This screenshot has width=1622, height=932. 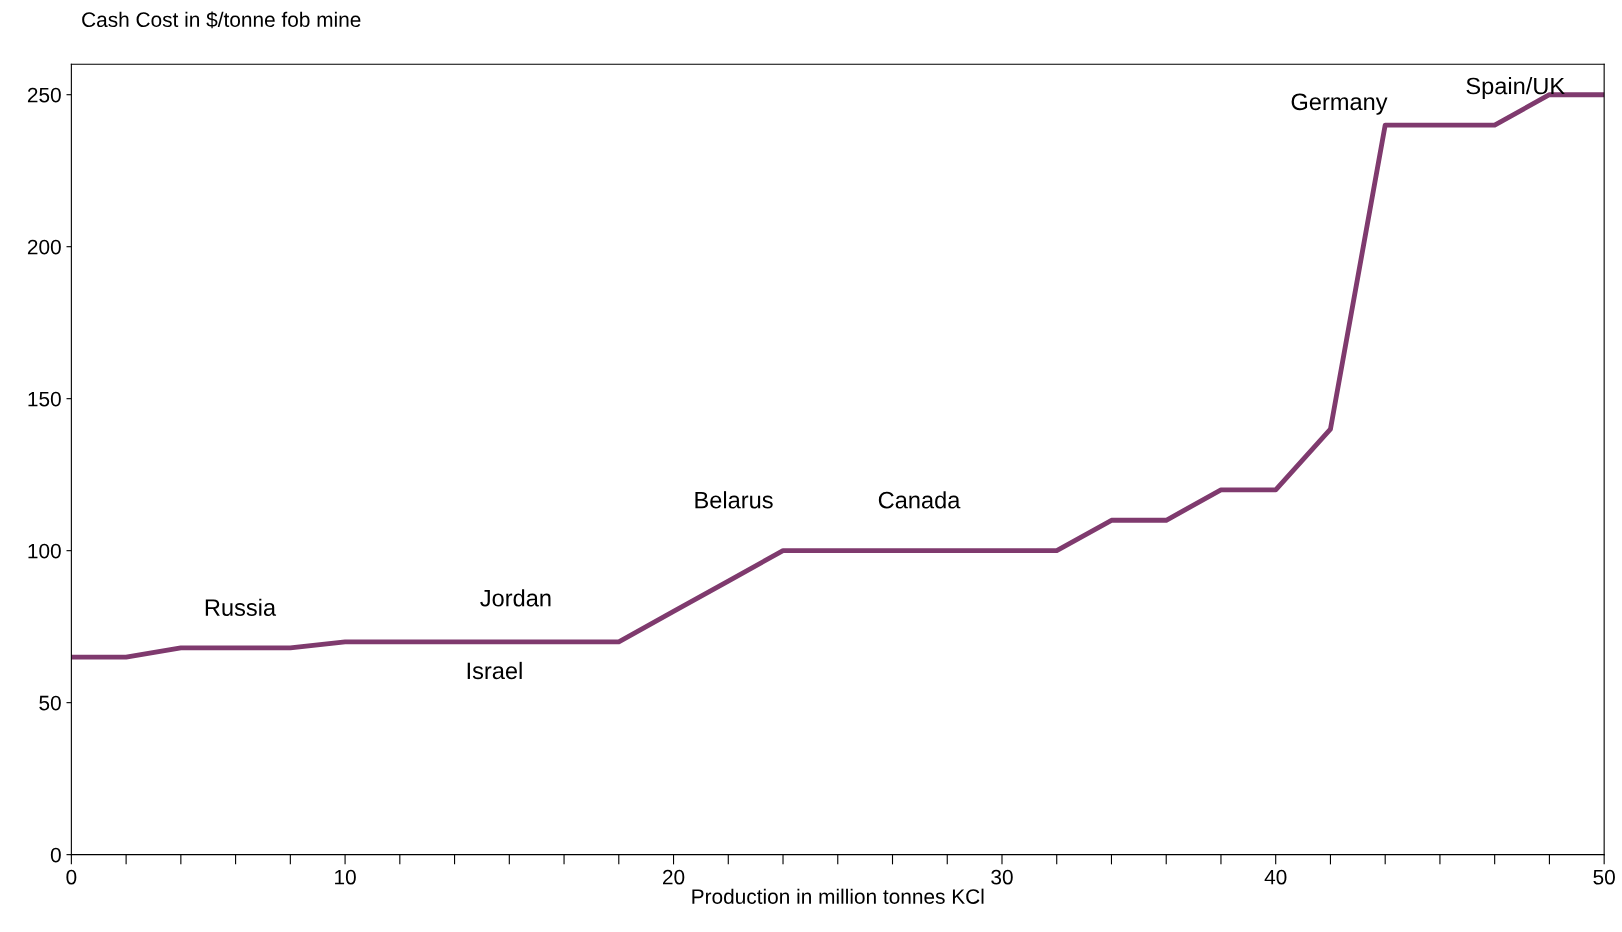 What do you see at coordinates (1604, 877) in the screenshot?
I see `x-tick-label: 50` at bounding box center [1604, 877].